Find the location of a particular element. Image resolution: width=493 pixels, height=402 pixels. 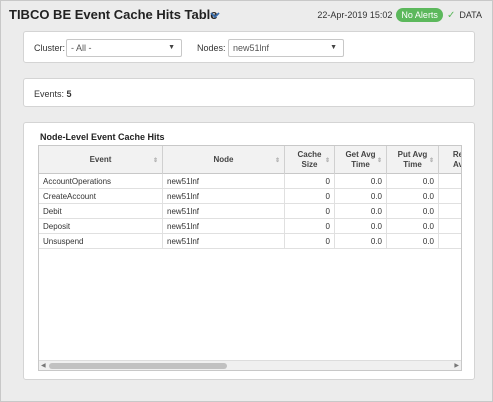

events-count: Events: 5 is located at coordinates (53, 94).